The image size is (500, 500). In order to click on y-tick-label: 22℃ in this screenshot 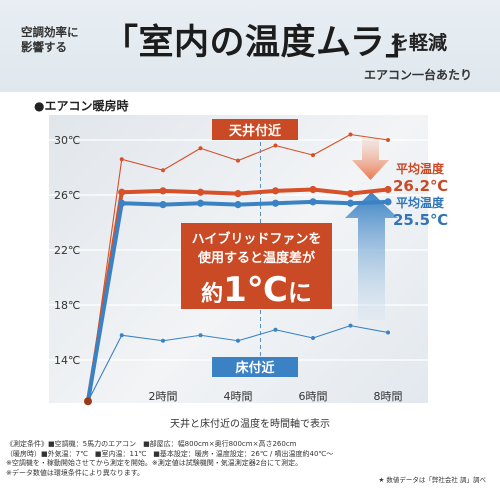, I will do `click(67, 250)`.